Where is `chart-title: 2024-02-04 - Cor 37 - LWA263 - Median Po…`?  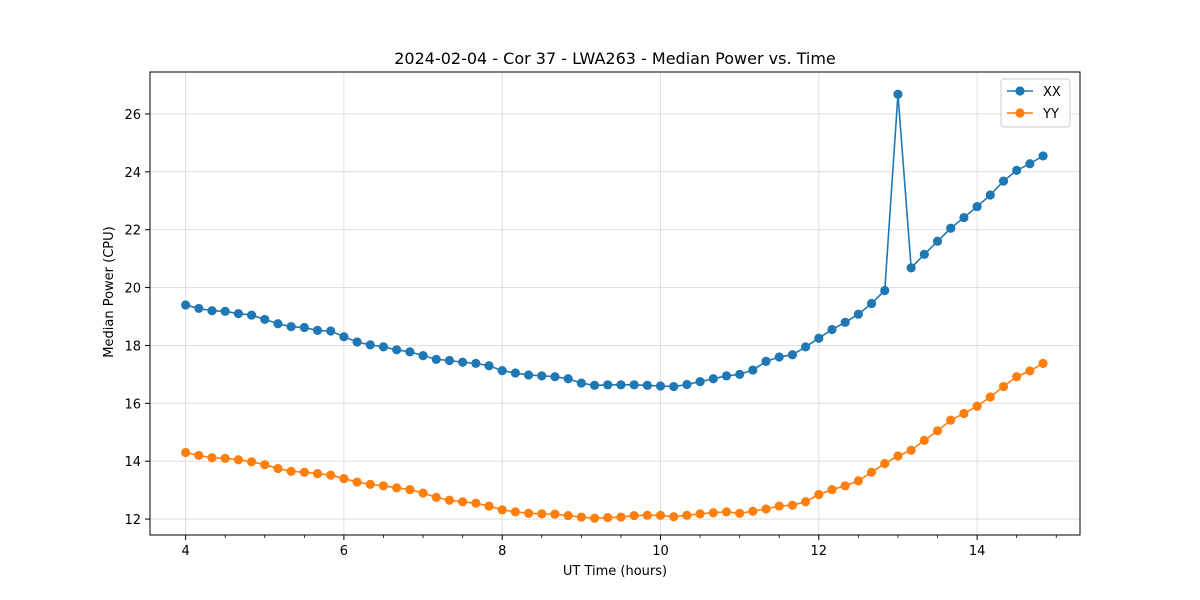 chart-title: 2024-02-04 - Cor 37 - LWA263 - Median Po… is located at coordinates (615, 58).